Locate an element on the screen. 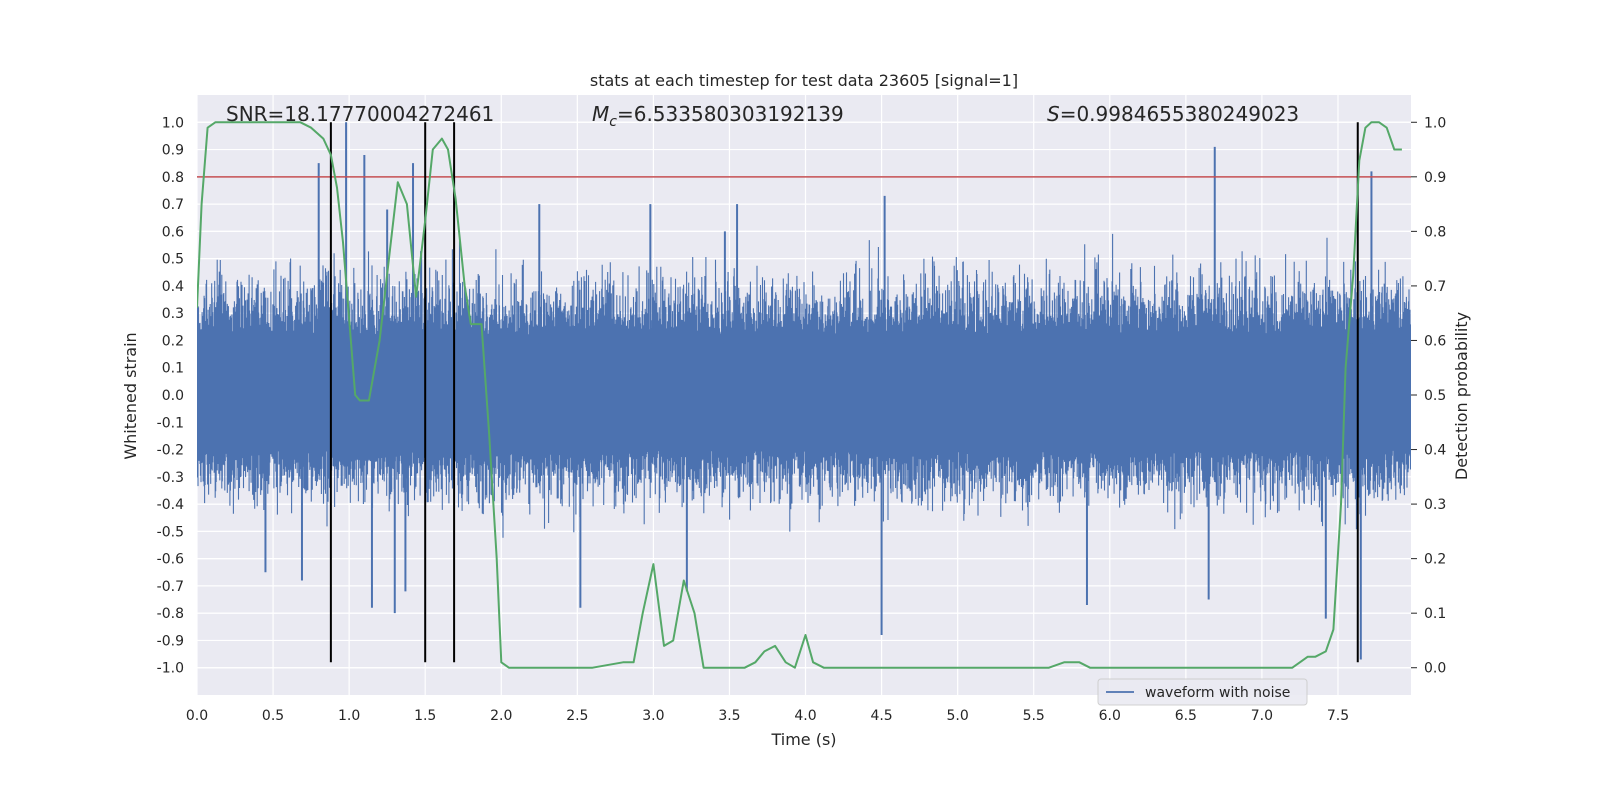  y-left-tick-label: 0.5 is located at coordinates (173, 260).